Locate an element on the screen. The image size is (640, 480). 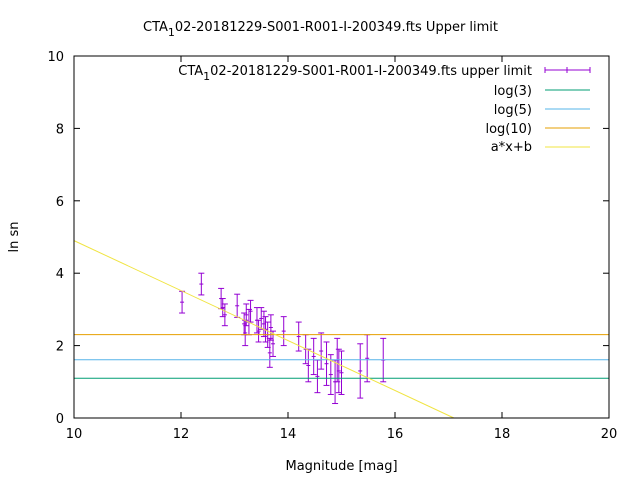
x-tick-label: 14 is located at coordinates (288, 434).